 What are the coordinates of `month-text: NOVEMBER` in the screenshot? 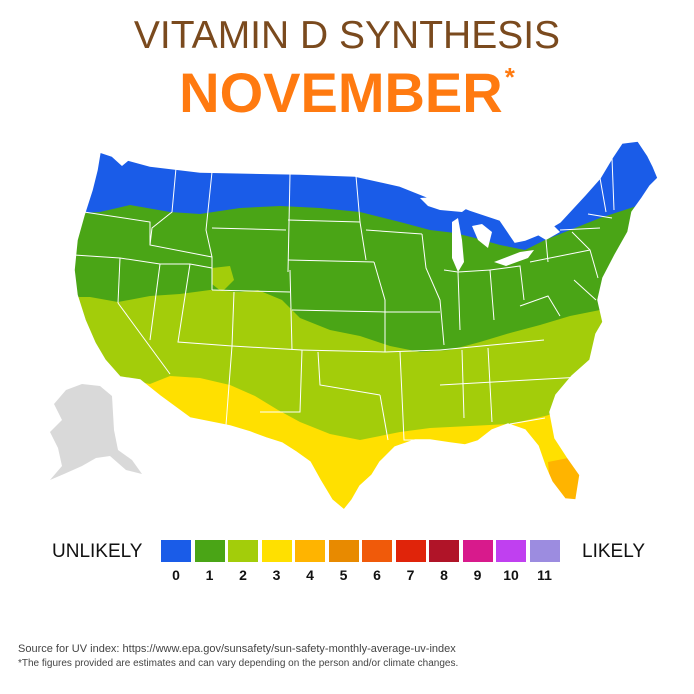 It's located at (341, 92).